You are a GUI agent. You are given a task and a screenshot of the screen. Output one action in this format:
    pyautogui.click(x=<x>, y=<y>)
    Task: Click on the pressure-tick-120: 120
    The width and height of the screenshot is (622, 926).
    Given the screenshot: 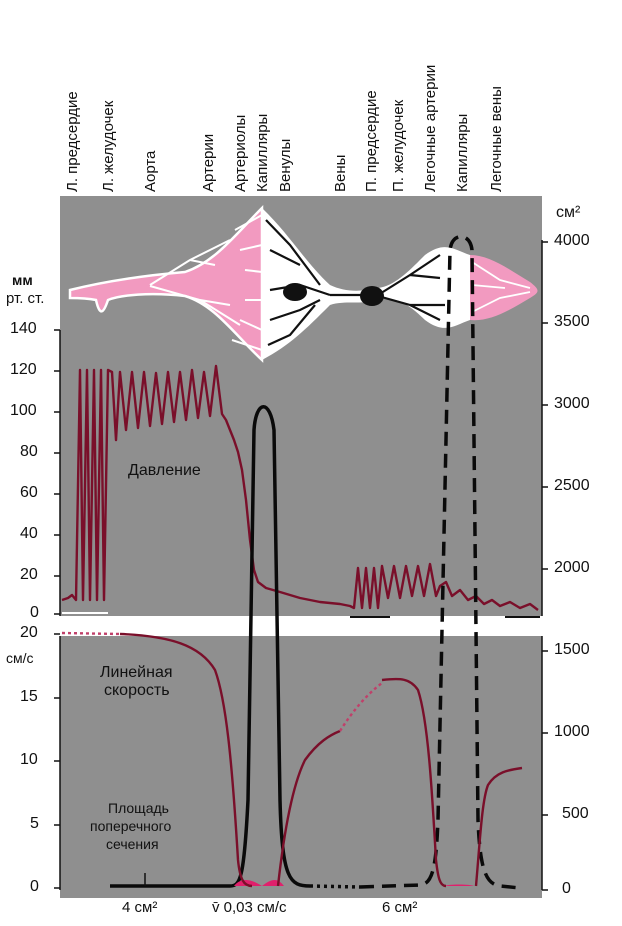 What is the action you would take?
    pyautogui.click(x=23, y=369)
    